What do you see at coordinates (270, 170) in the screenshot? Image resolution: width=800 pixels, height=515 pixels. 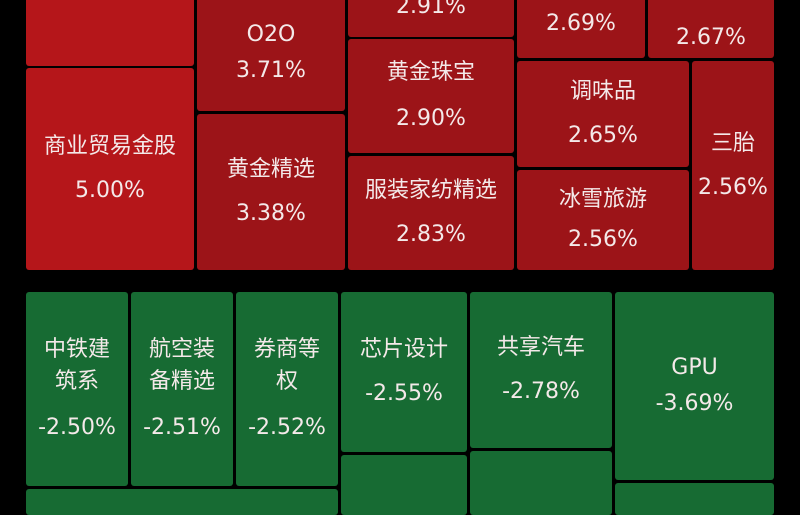 I see `sector-name: 黄金精选` at bounding box center [270, 170].